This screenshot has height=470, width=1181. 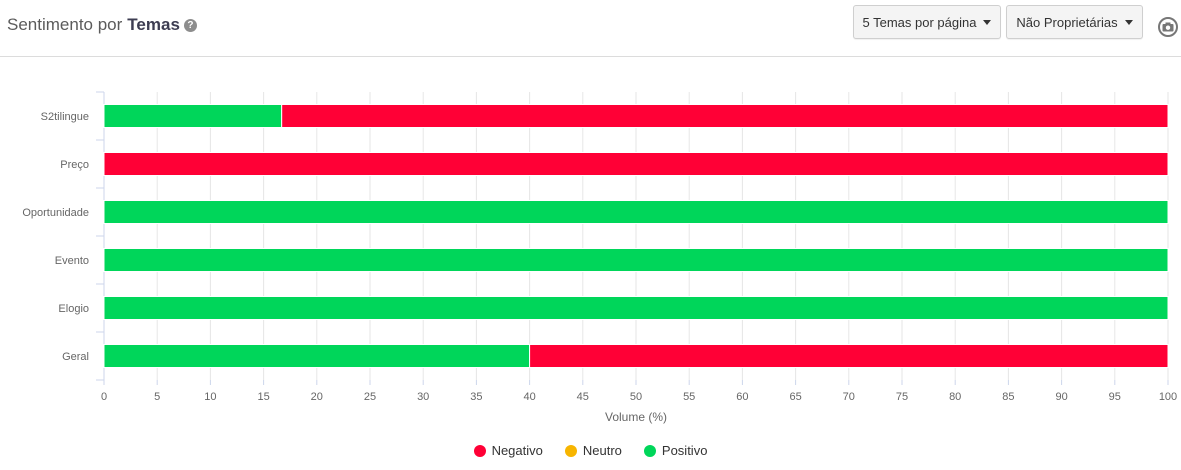 I want to click on x-tick-label: 25, so click(x=370, y=397).